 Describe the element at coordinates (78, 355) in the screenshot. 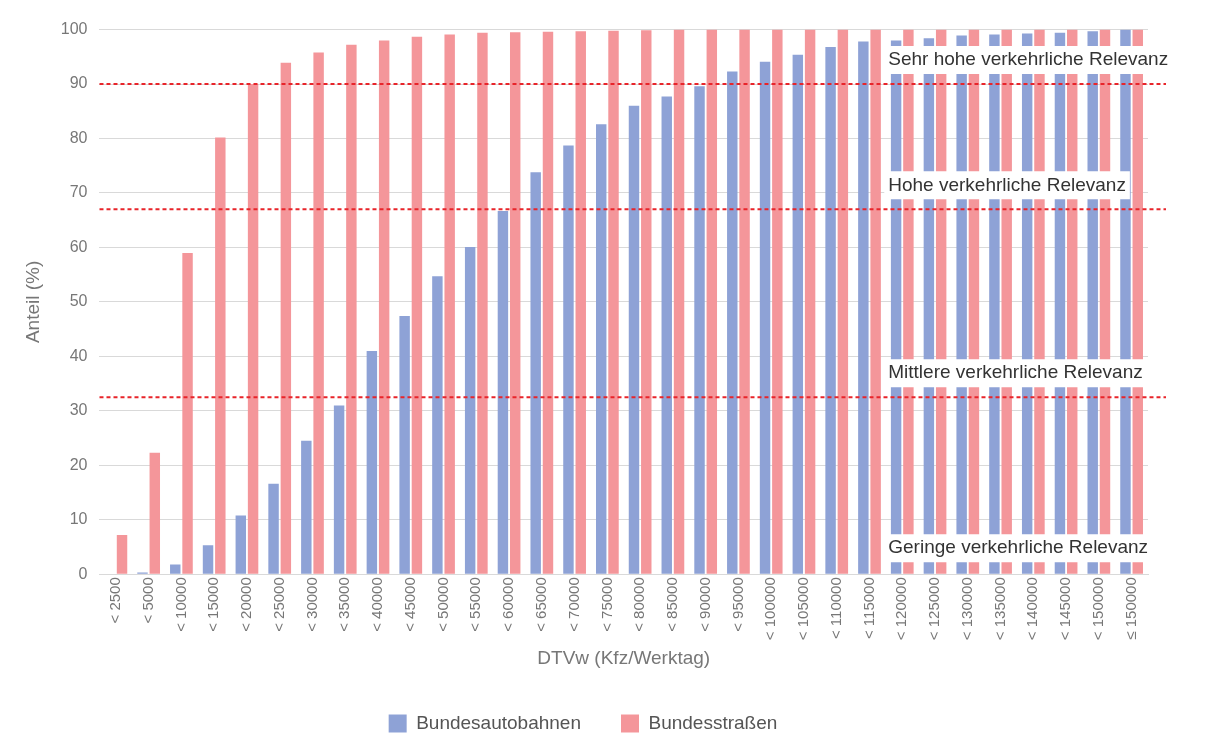

I see `y-tick-label: 40` at that location.